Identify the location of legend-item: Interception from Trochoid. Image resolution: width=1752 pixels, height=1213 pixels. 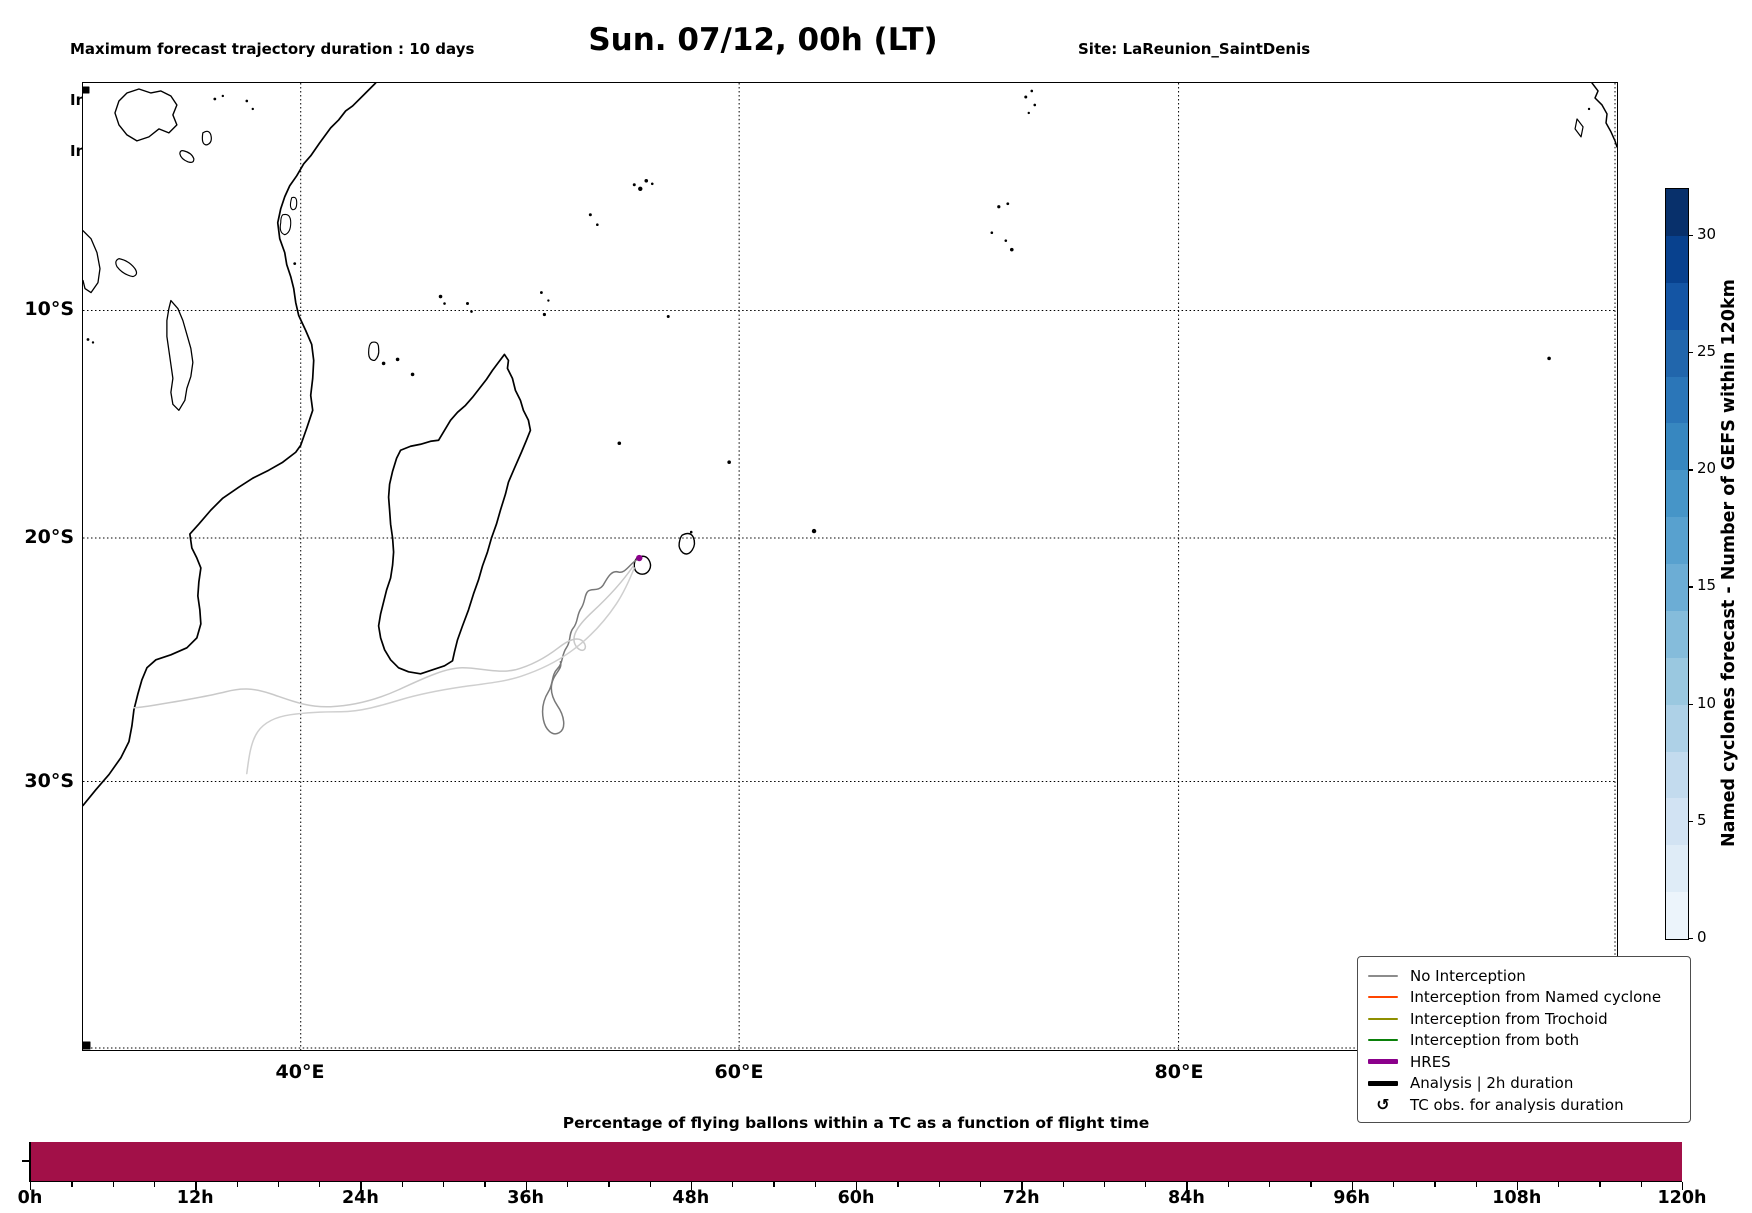
(1524, 1019).